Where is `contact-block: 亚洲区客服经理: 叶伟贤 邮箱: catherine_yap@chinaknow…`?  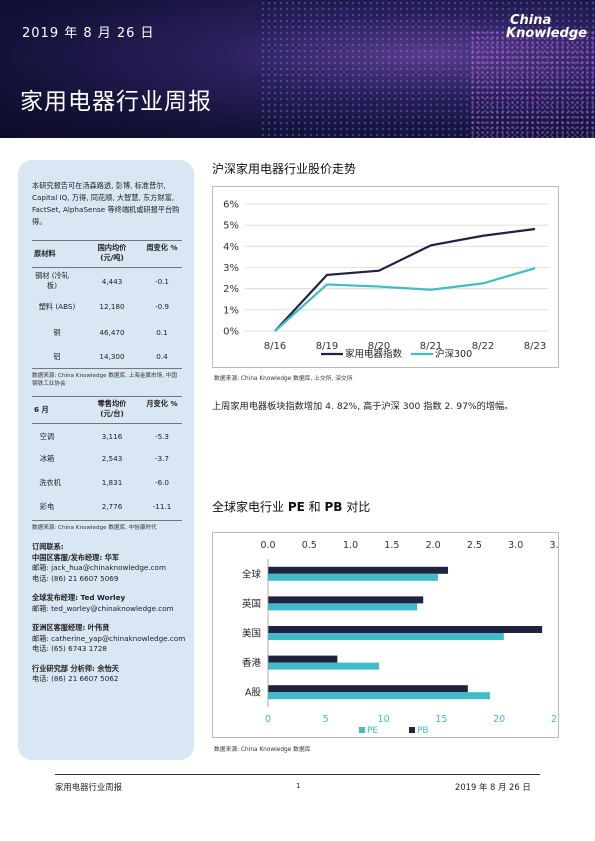 contact-block: 亚洲区客服经理: 叶伟贤 邮箱: catherine_yap@chinaknow… is located at coordinates (112, 639).